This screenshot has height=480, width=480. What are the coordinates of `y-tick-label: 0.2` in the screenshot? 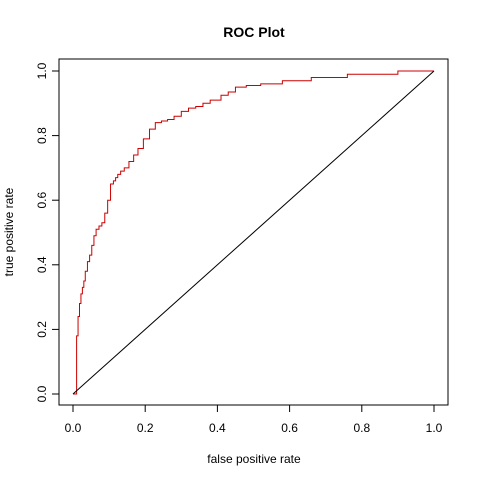 It's located at (42, 329).